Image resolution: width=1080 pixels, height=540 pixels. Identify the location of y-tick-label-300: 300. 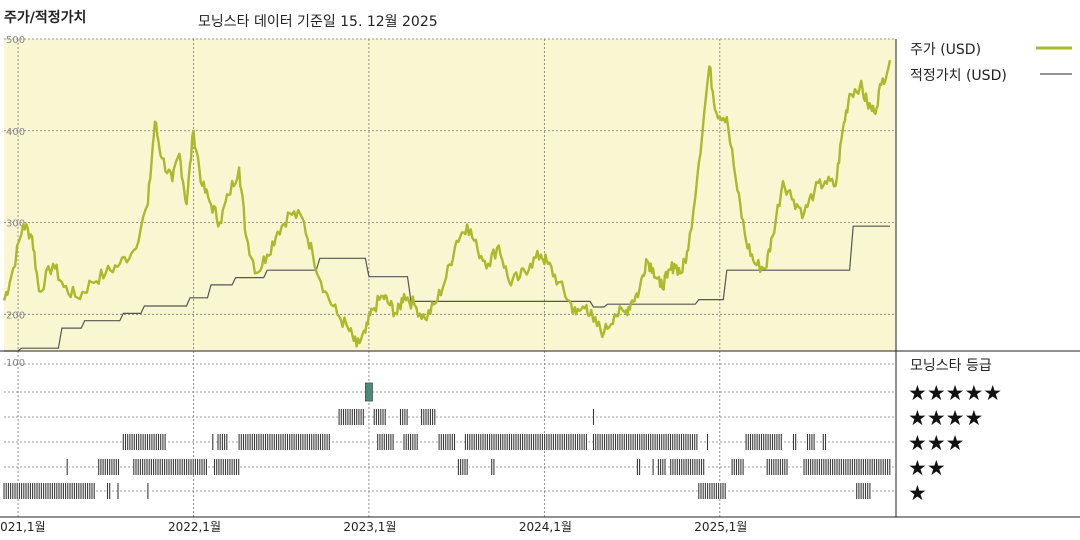
(15, 224).